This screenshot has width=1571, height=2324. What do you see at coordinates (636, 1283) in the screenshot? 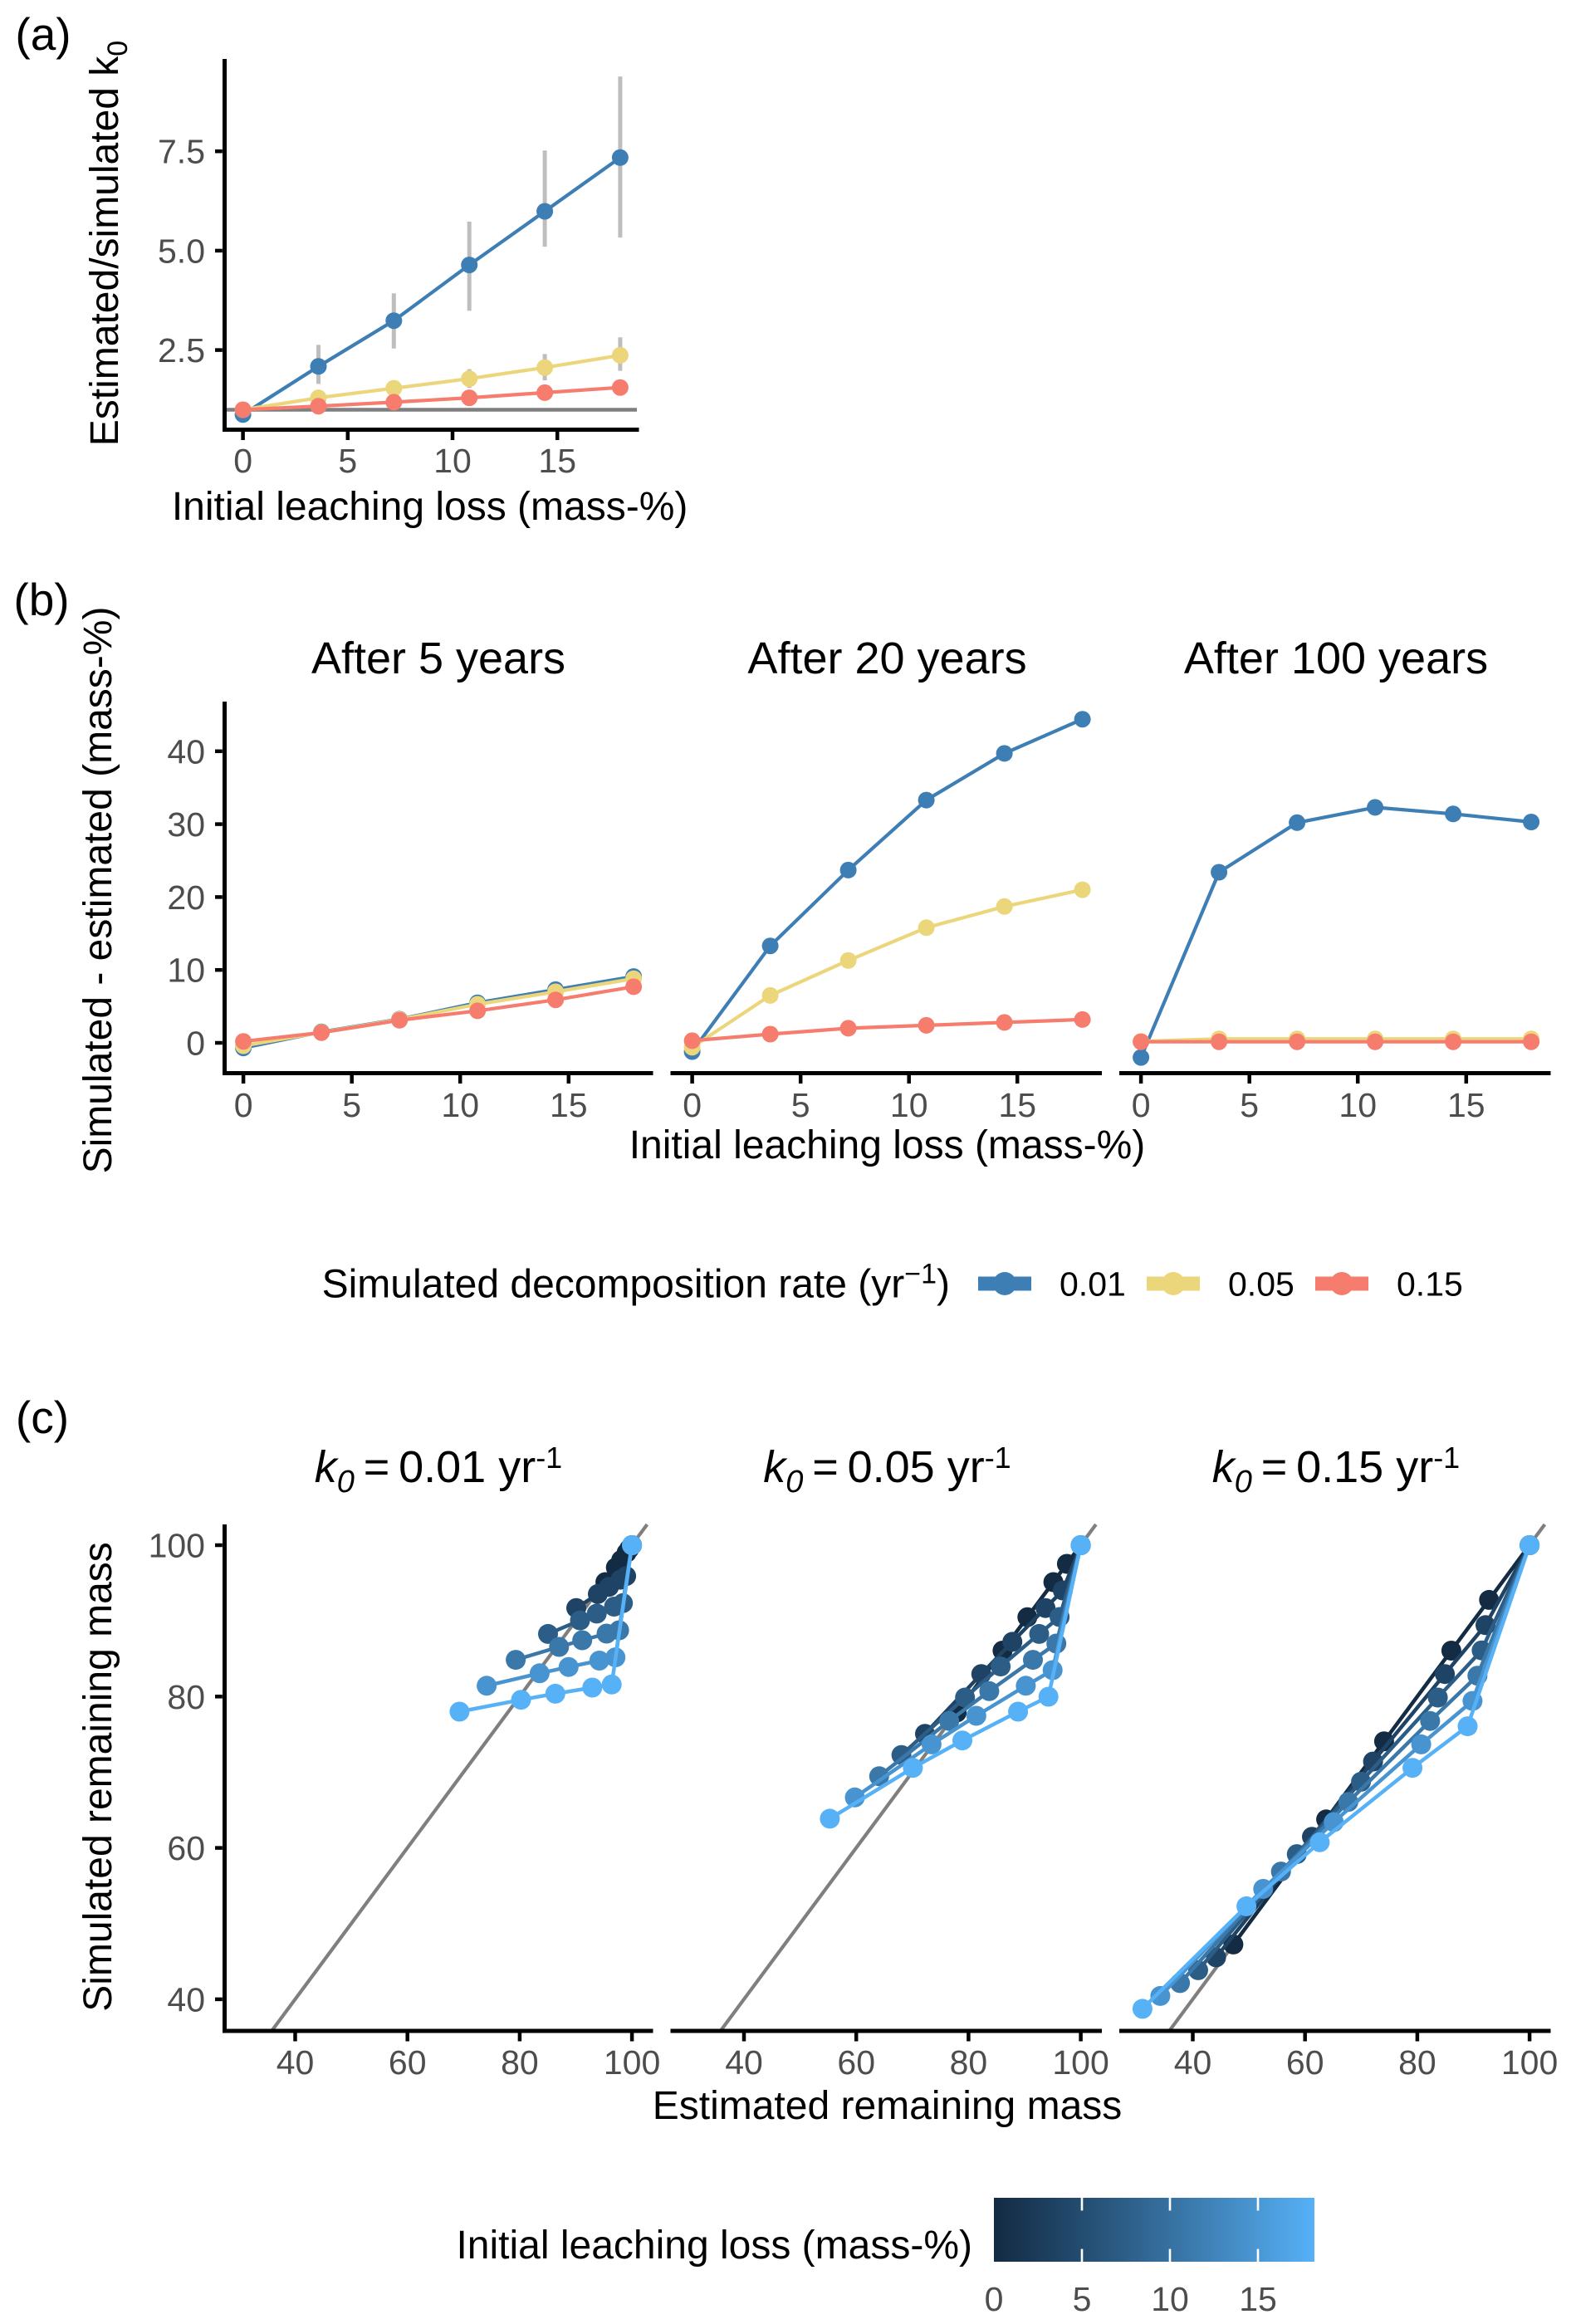
I see `svg-text:Simulated decomposition rate (: Simulated decomposition rate (yr−1)` at bounding box center [636, 1283].